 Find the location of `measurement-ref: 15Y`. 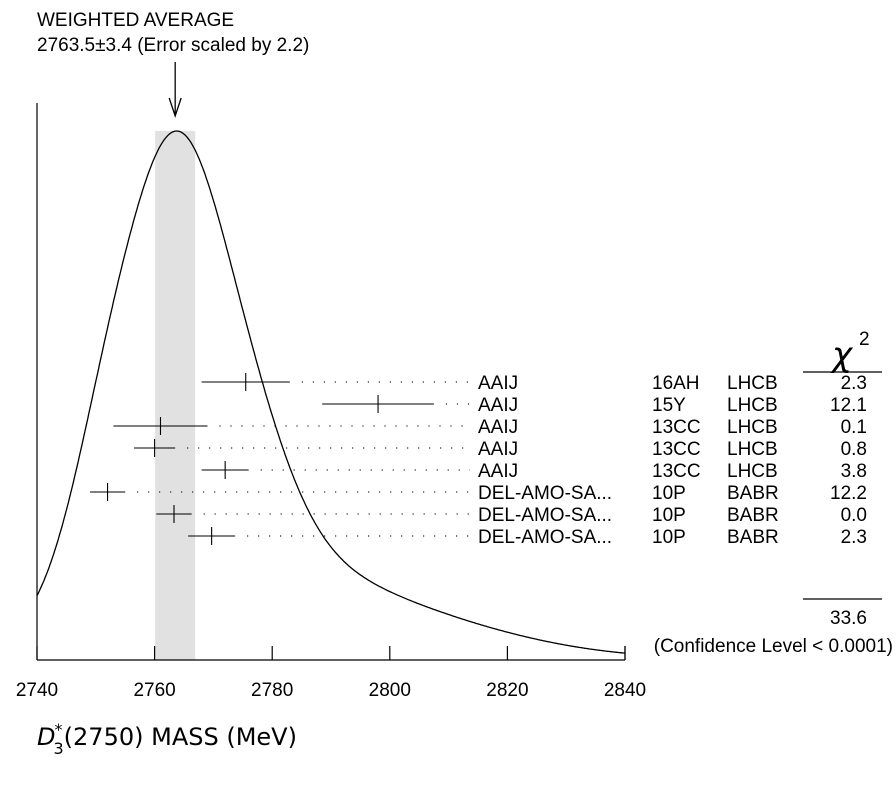

measurement-ref: 15Y is located at coordinates (669, 405).